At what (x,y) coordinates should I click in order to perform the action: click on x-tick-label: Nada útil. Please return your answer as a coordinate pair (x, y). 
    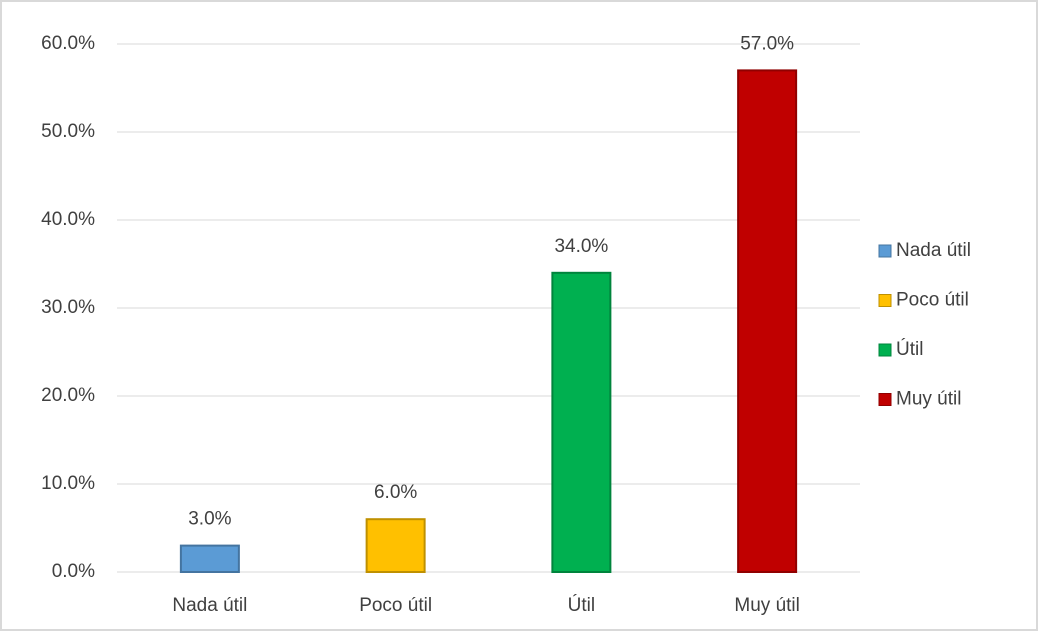
    Looking at the image, I should click on (209, 605).